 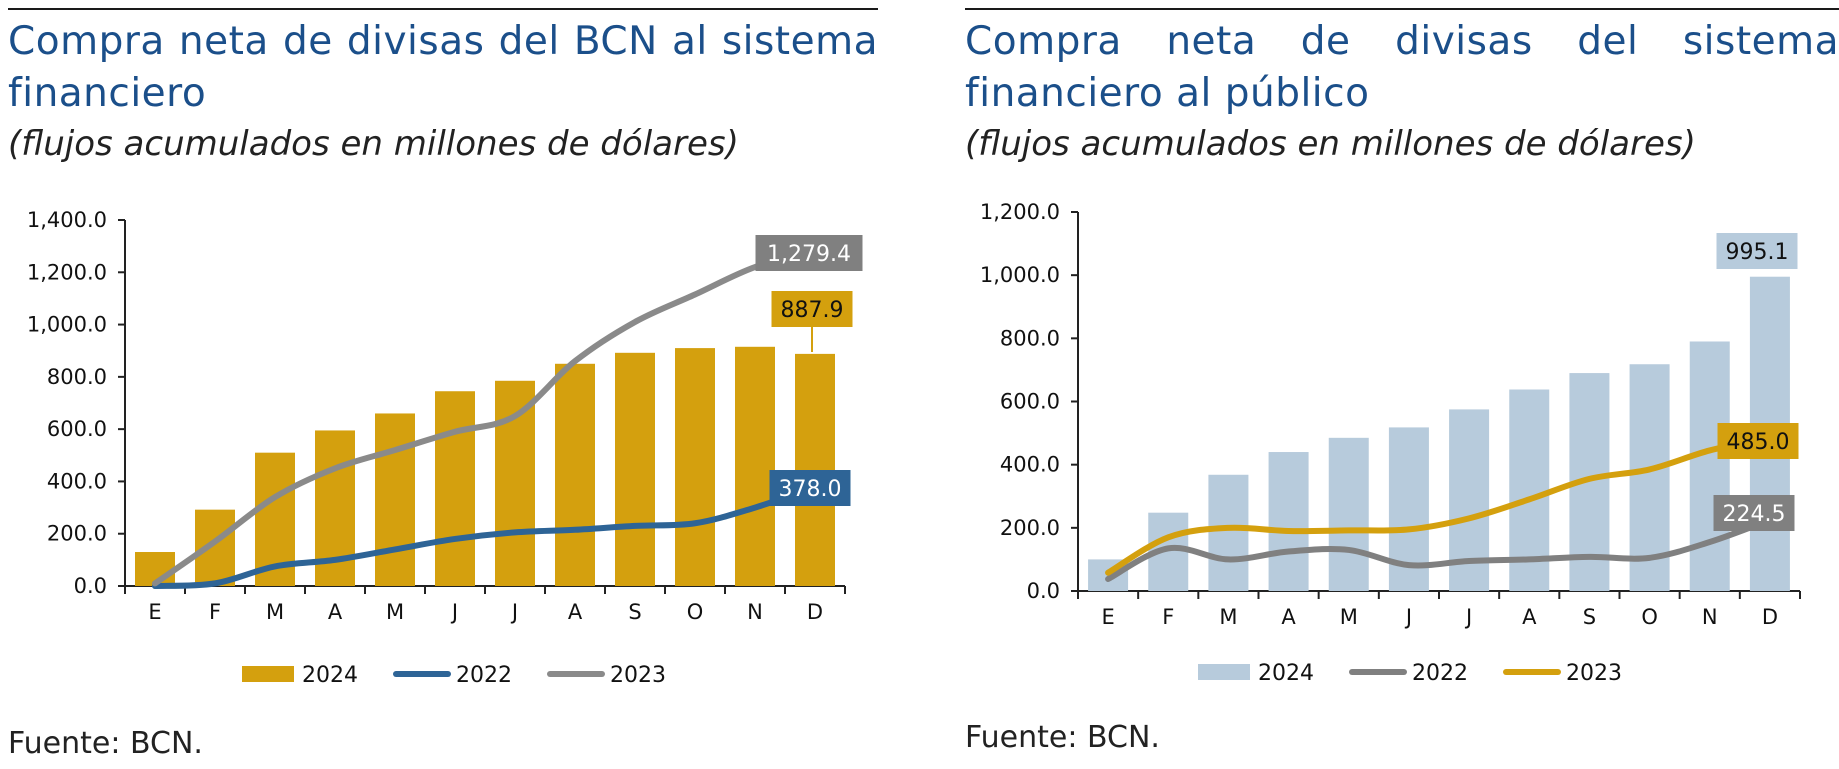 I want to click on data-label: 887.9, so click(x=812, y=310).